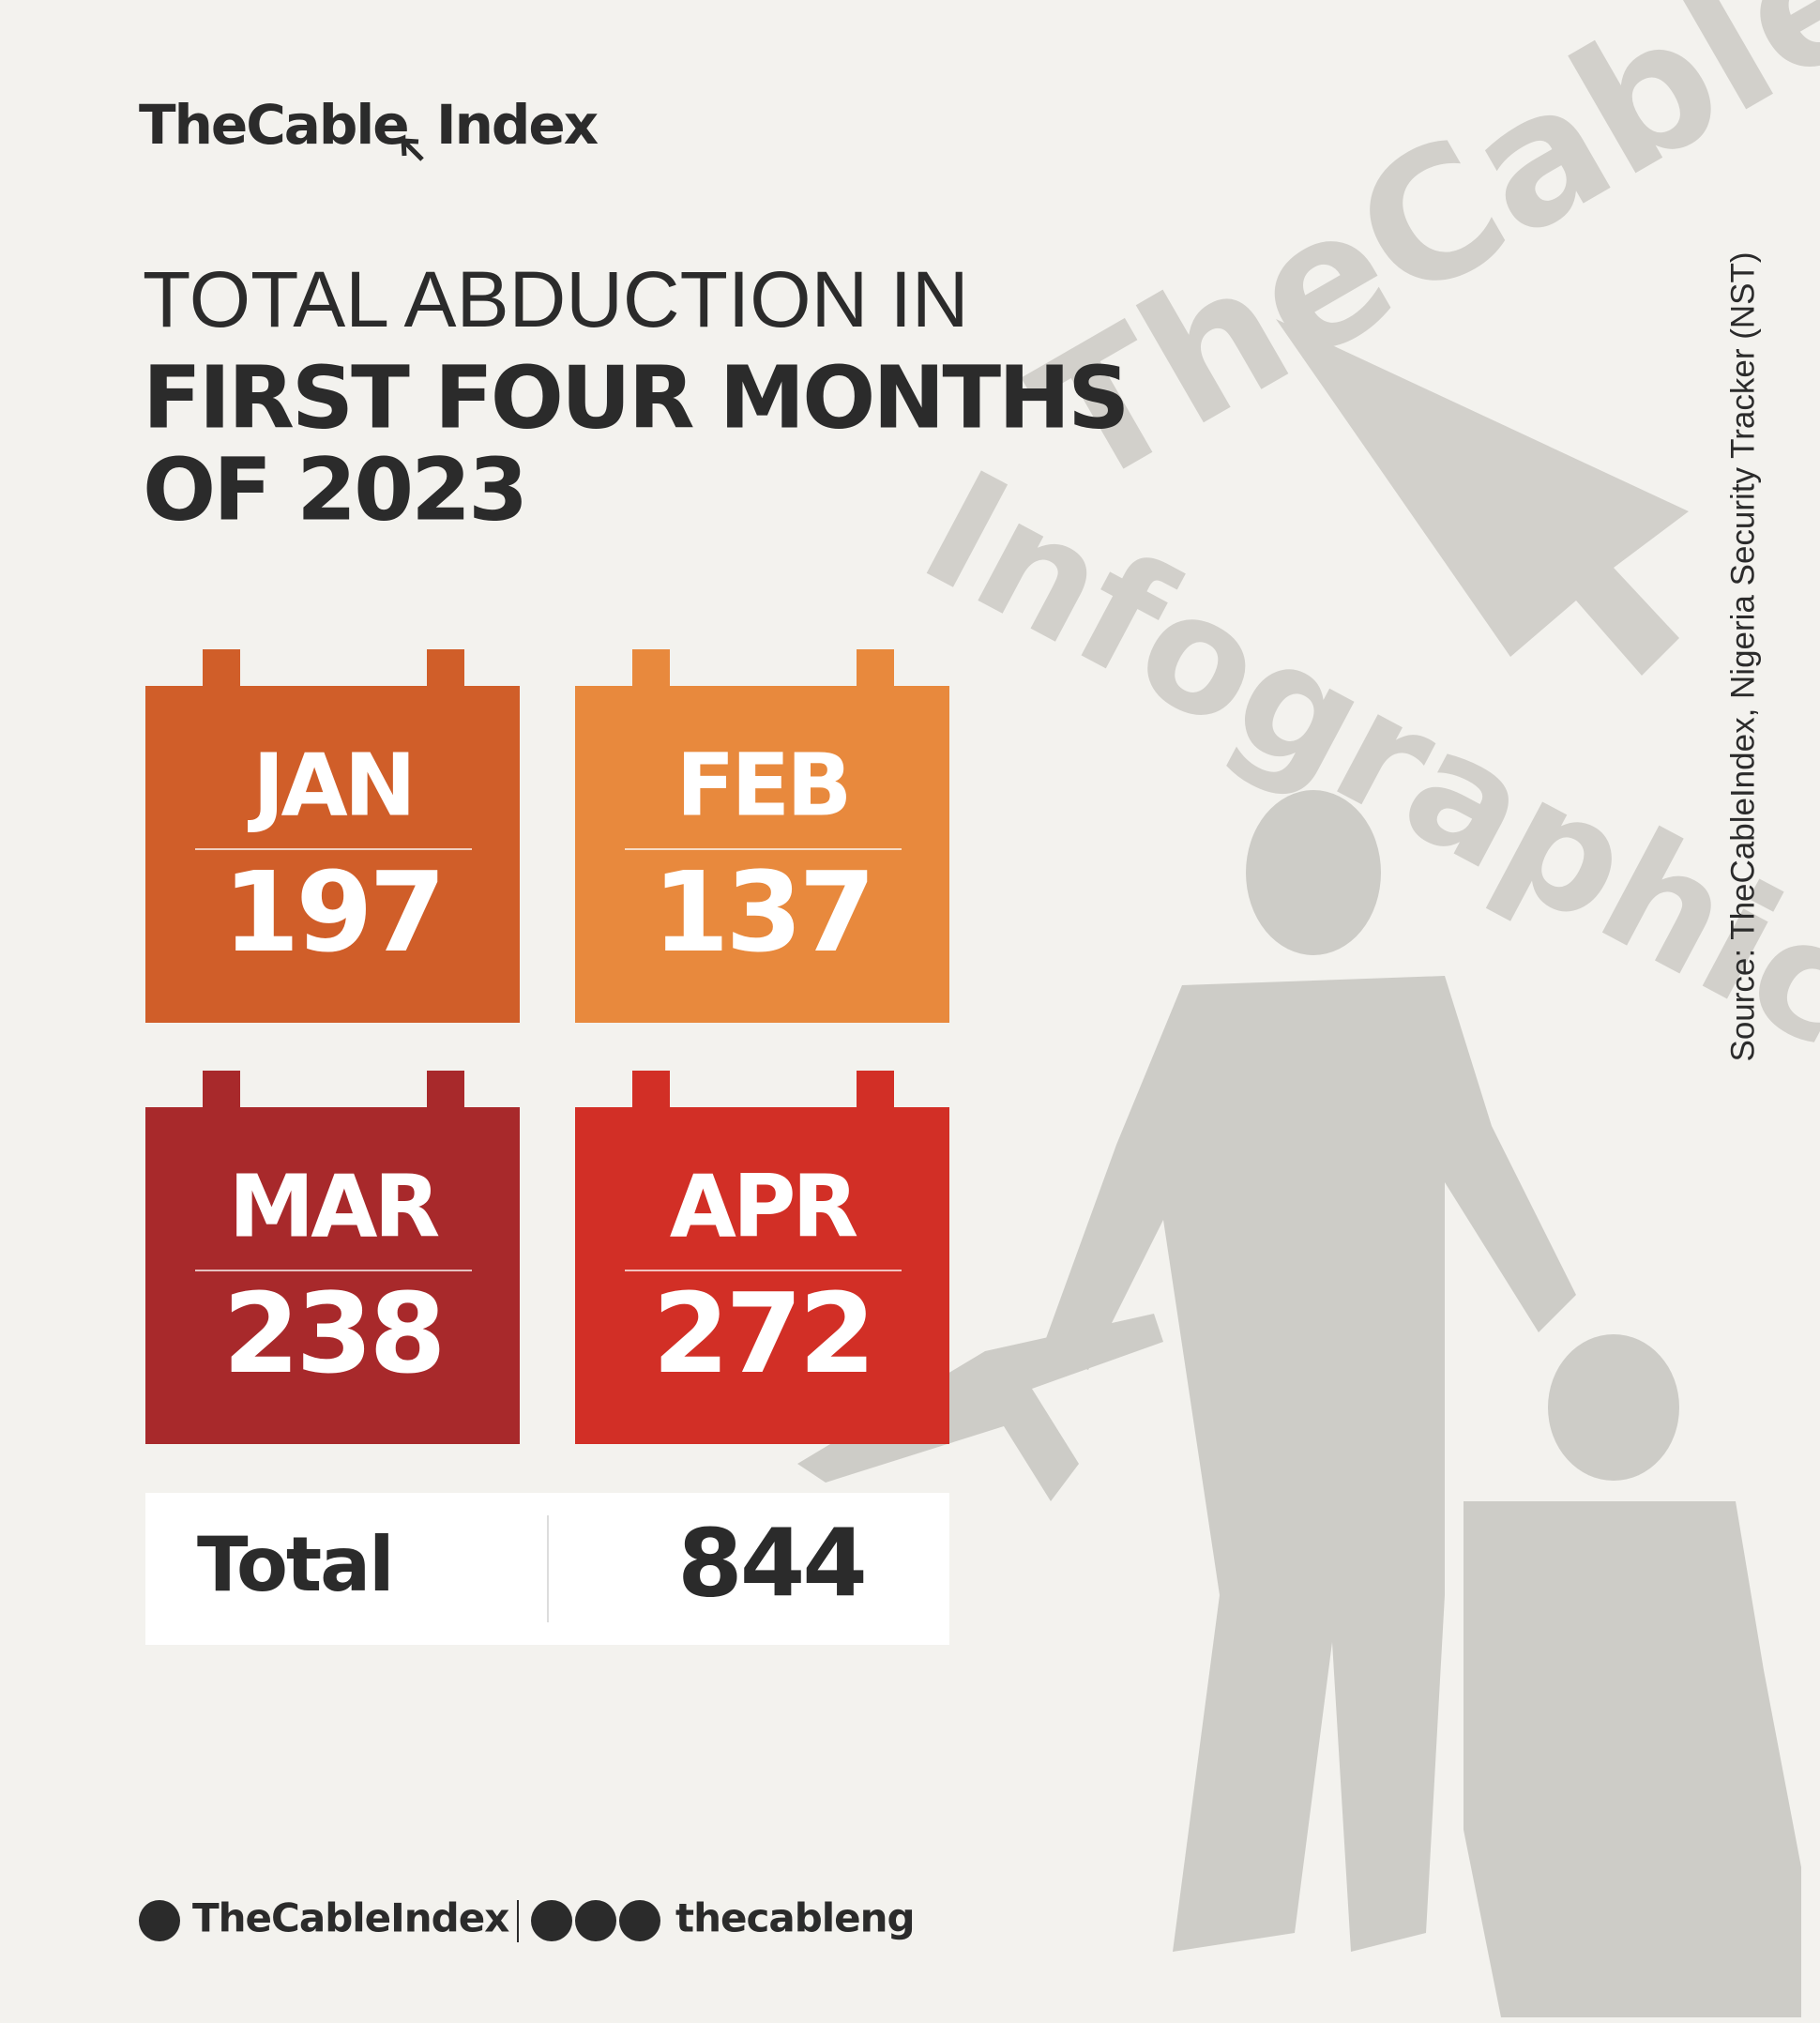  What do you see at coordinates (517, 125) in the screenshot?
I see `logo-suffix: Index` at bounding box center [517, 125].